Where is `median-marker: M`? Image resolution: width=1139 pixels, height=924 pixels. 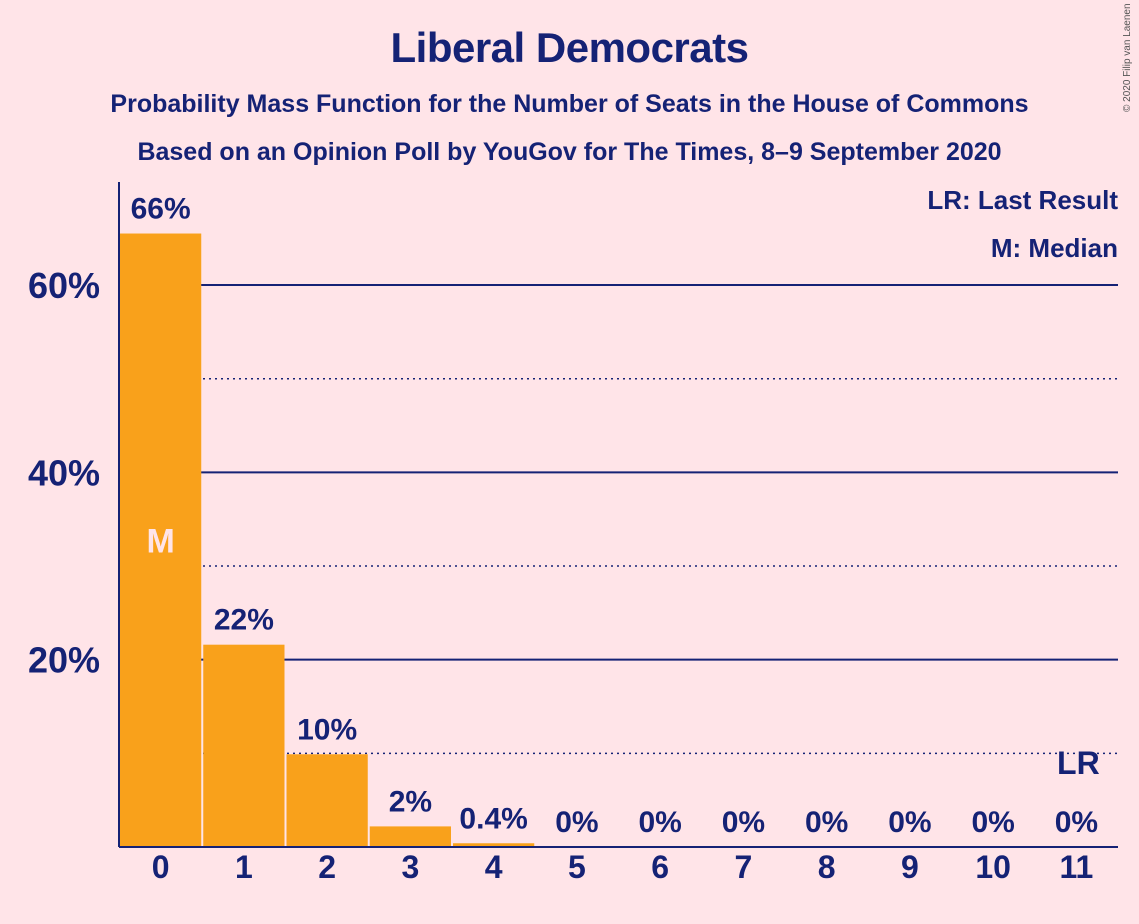
median-marker: M is located at coordinates (160, 541).